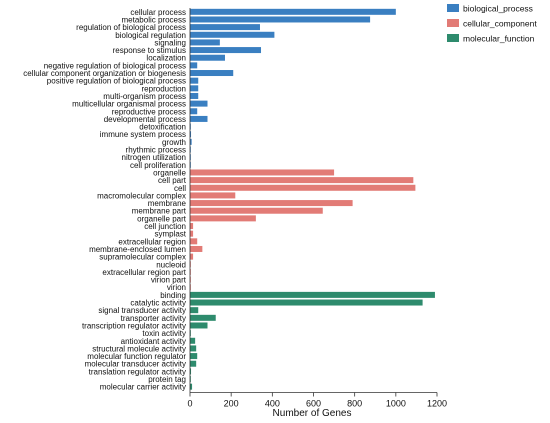 This screenshot has height=423, width=550. I want to click on category-label-35: virion part, so click(169, 280).